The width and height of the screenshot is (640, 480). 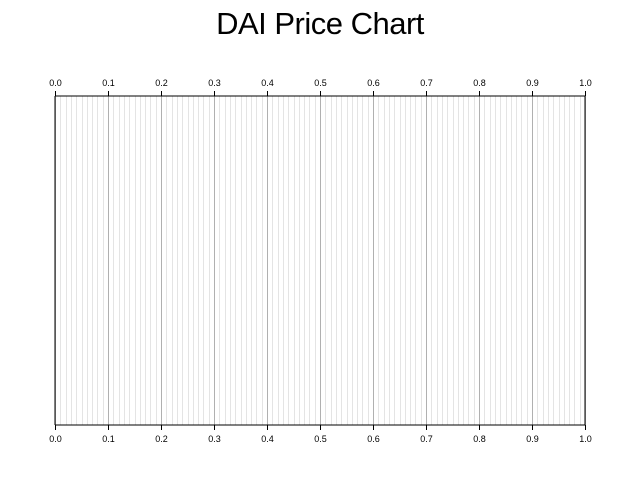 What do you see at coordinates (214, 439) in the screenshot?
I see `x-tick-label-bottom: 0.3` at bounding box center [214, 439].